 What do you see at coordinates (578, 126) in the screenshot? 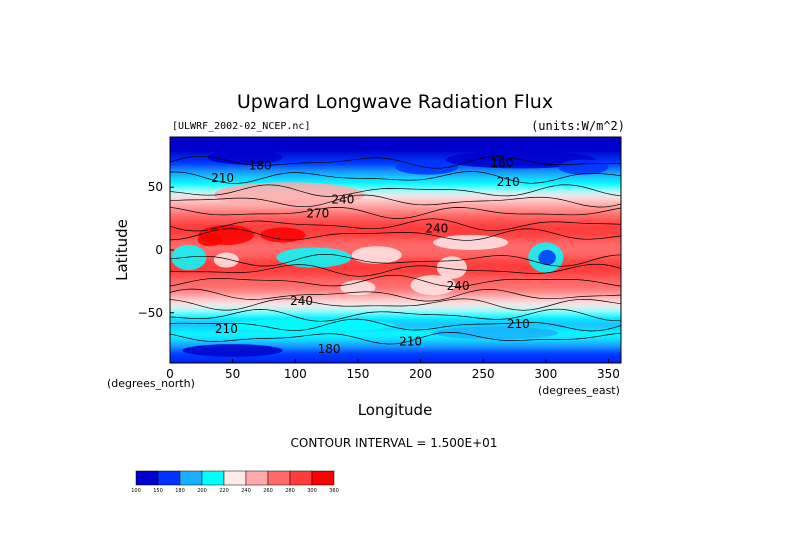
I see `units-label: (units:W/m^2)` at bounding box center [578, 126].